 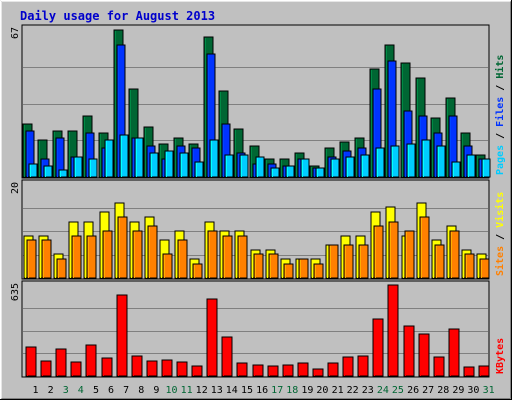 I want to click on x-tick-label: 3, so click(x=66, y=390).